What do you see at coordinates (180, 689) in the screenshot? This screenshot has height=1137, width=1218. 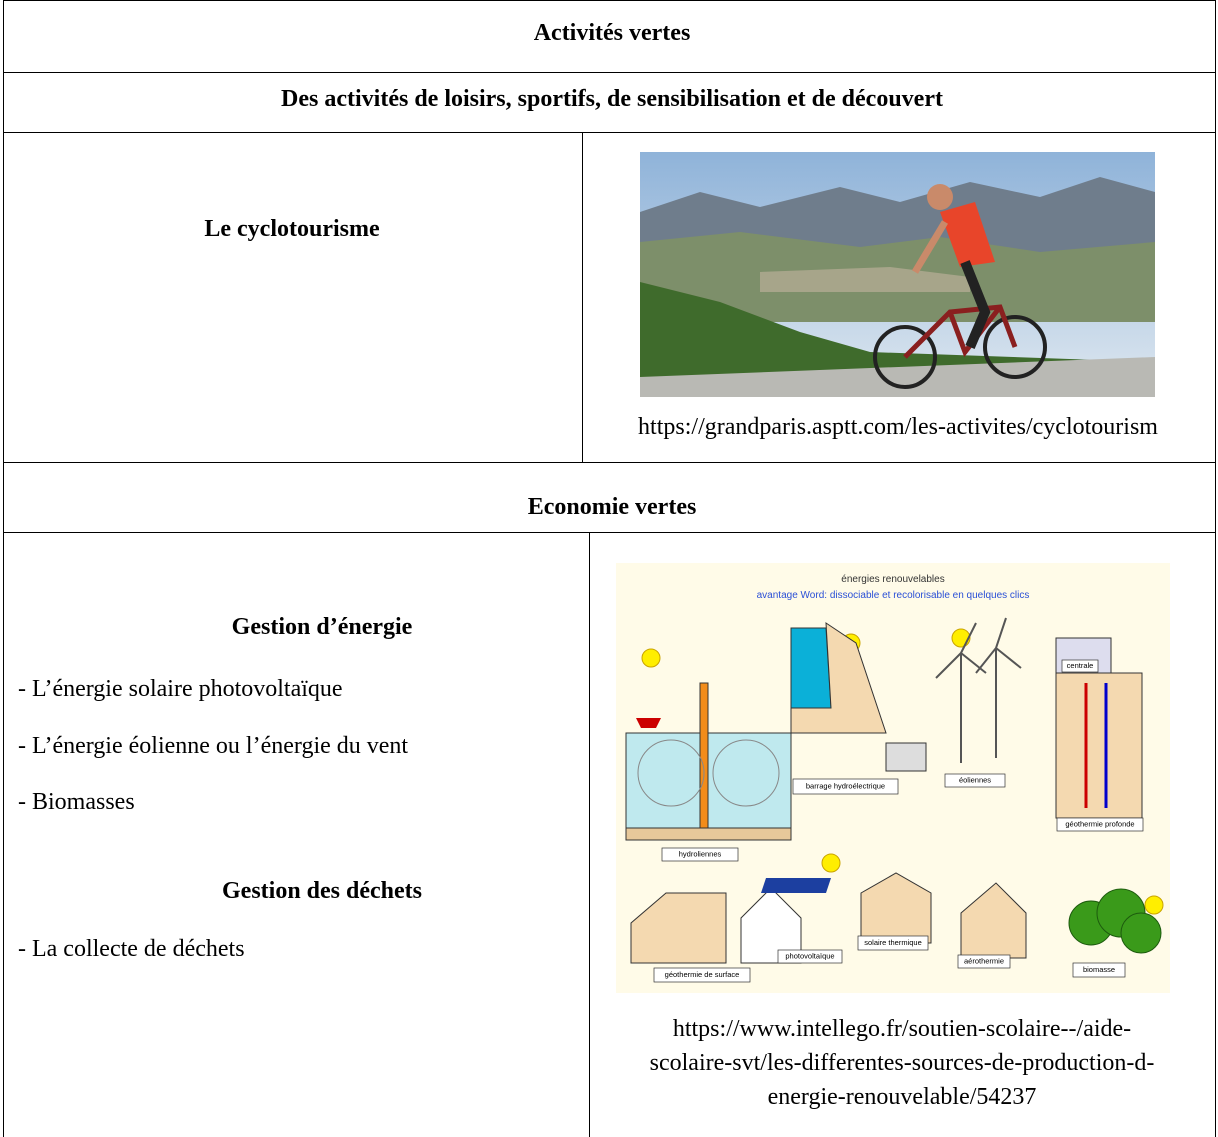 I see `list-item: - L’énergie solaire photovoltaïque` at bounding box center [180, 689].